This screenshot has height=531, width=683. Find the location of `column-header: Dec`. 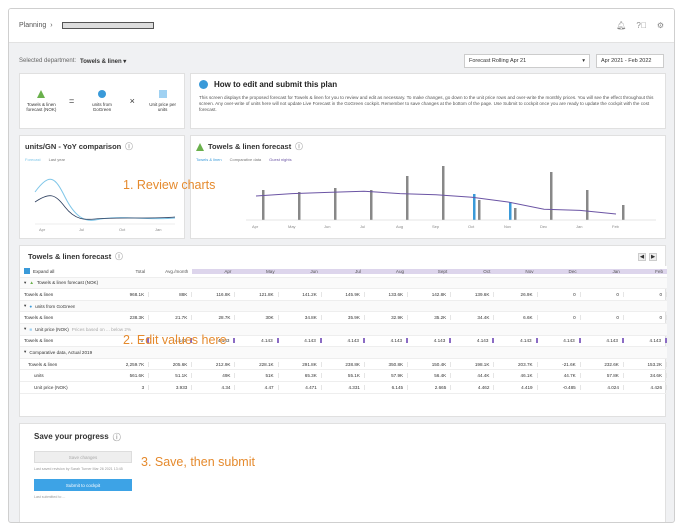

column-header: Dec is located at coordinates (559, 271).